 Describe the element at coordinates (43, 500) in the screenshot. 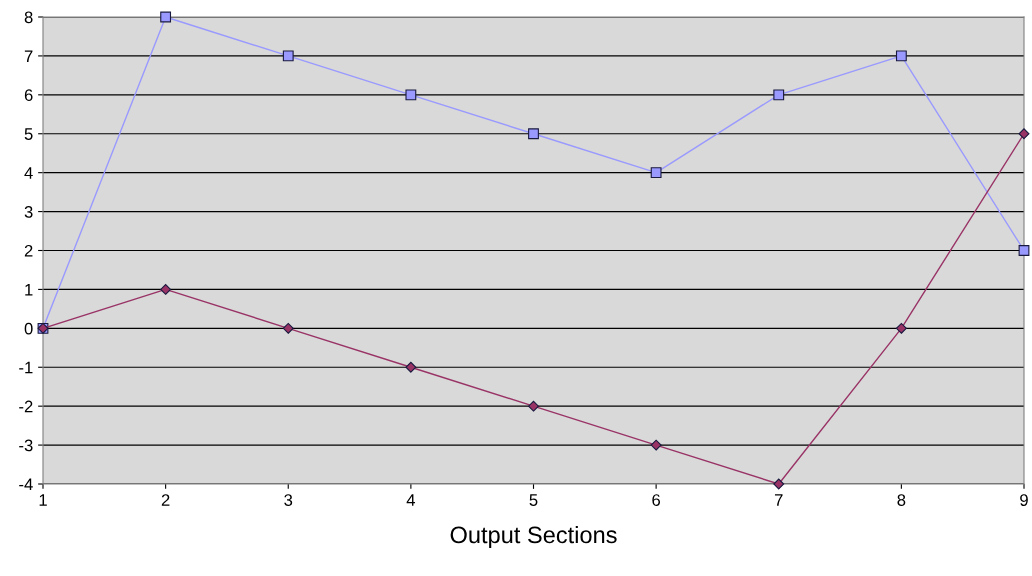

I see `x-tick-label: 1` at that location.